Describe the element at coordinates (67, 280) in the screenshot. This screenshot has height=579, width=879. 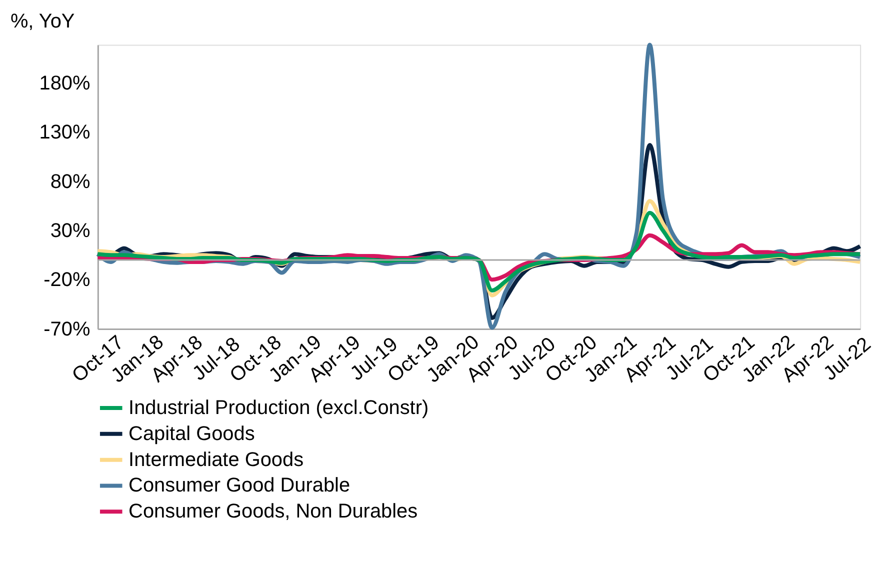
I see `y-tick-label: -20%` at that location.